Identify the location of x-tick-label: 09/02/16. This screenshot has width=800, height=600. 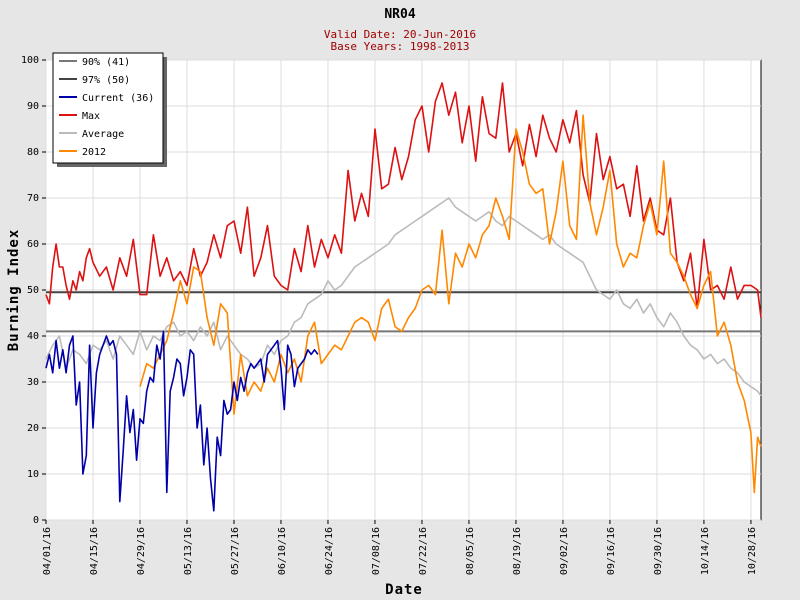
(564, 551).